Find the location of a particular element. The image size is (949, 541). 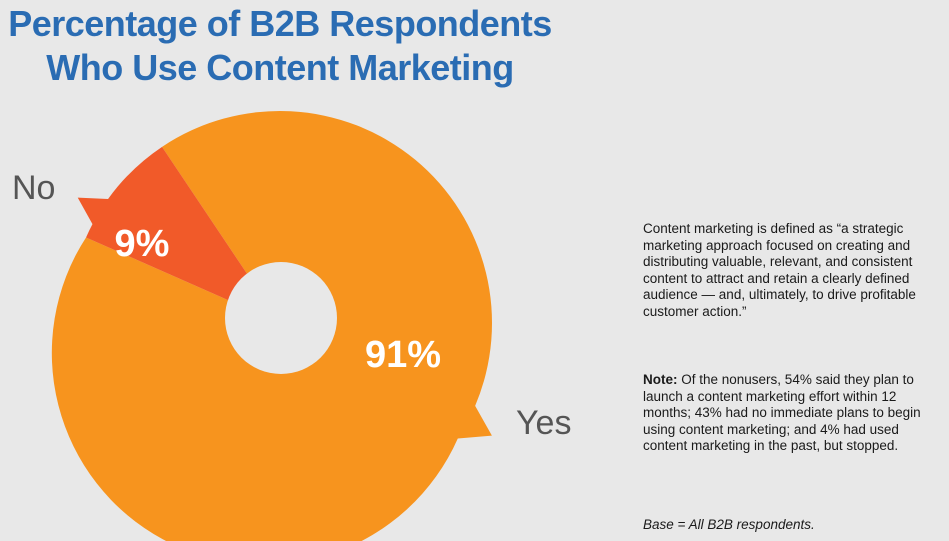

pie-slice-no is located at coordinates (178, 234).